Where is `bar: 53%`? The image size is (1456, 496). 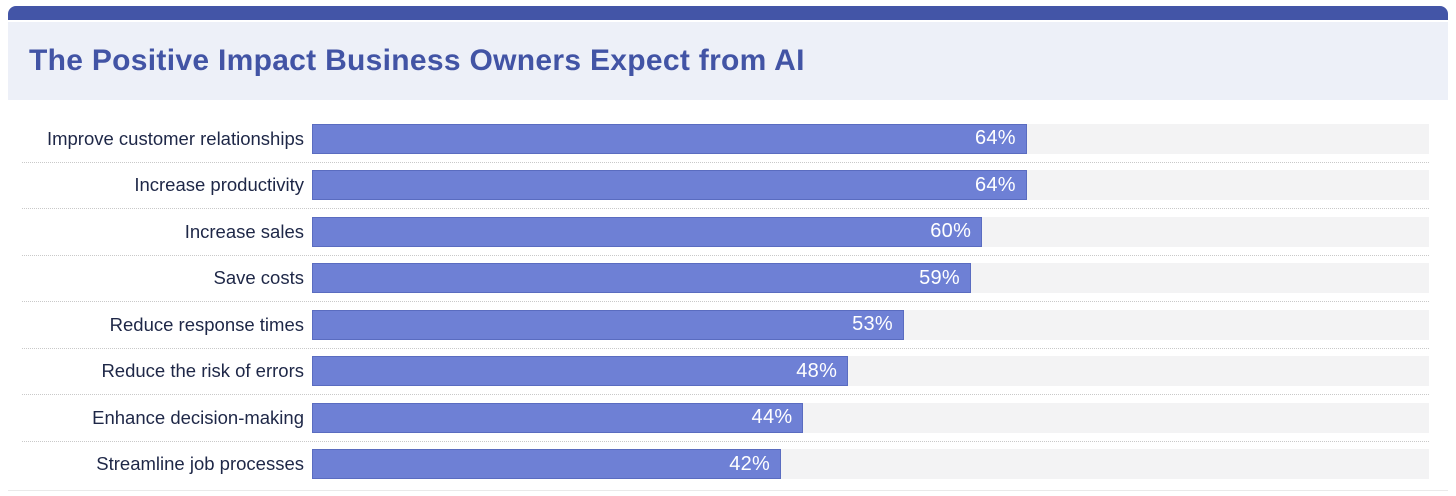 bar: 53% is located at coordinates (608, 324).